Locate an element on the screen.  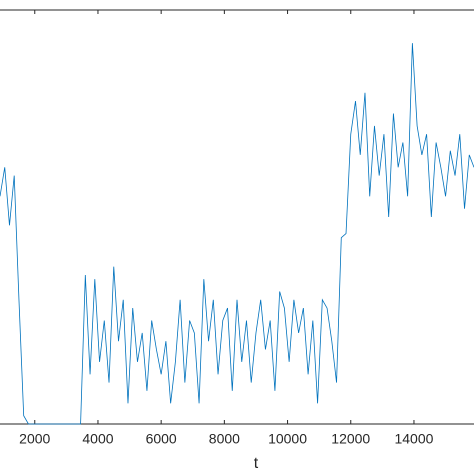
x-tick-label: 14000 is located at coordinates (413, 439).